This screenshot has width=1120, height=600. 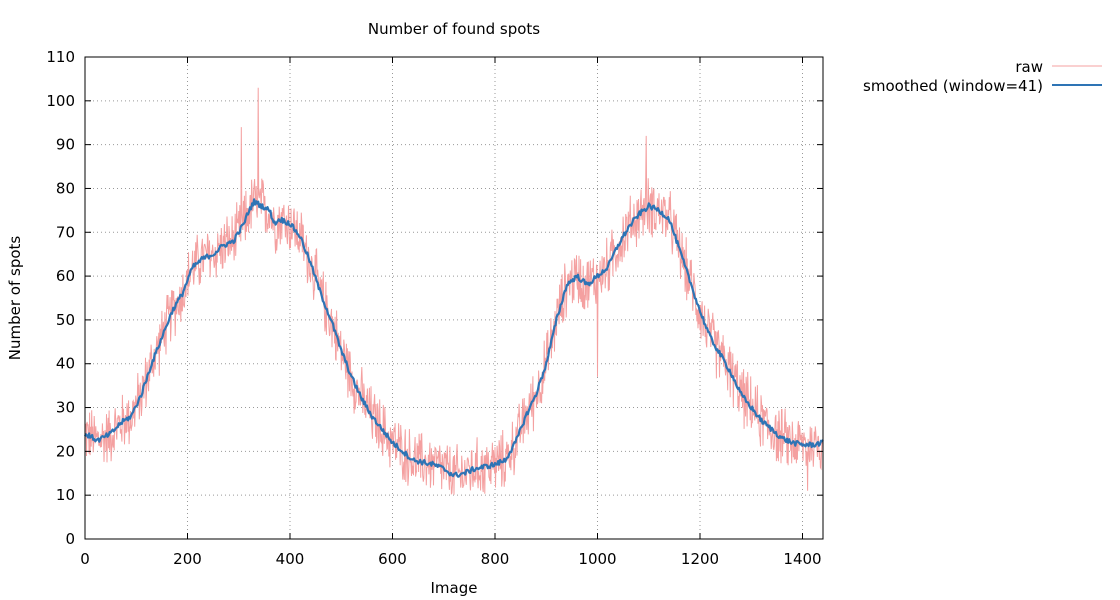 I want to click on y-tick-label: 110, so click(x=60, y=57).